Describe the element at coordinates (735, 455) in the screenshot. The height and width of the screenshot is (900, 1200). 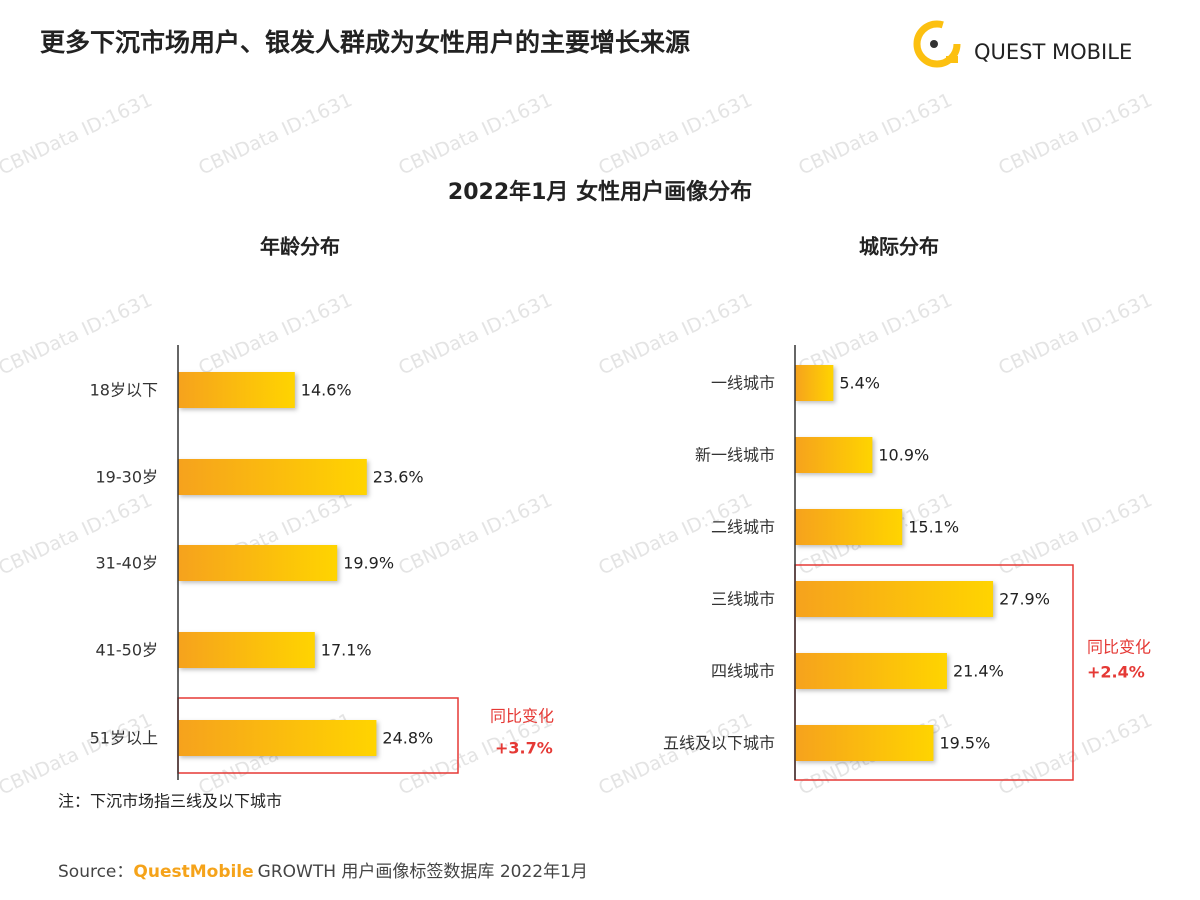
I see `category-label: 新一线城市` at that location.